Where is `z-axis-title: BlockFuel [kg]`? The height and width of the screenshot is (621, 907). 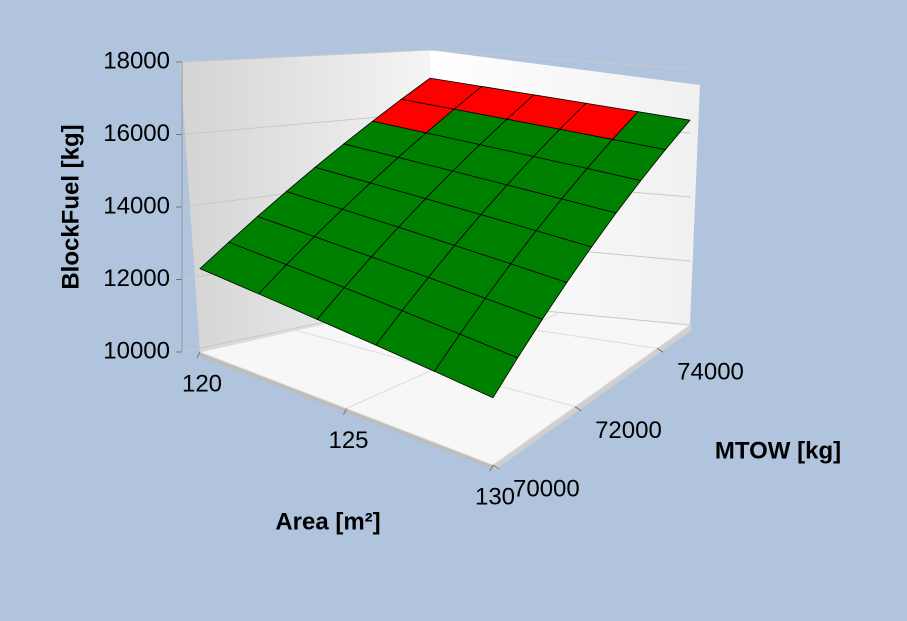 z-axis-title: BlockFuel [kg] is located at coordinates (70, 206).